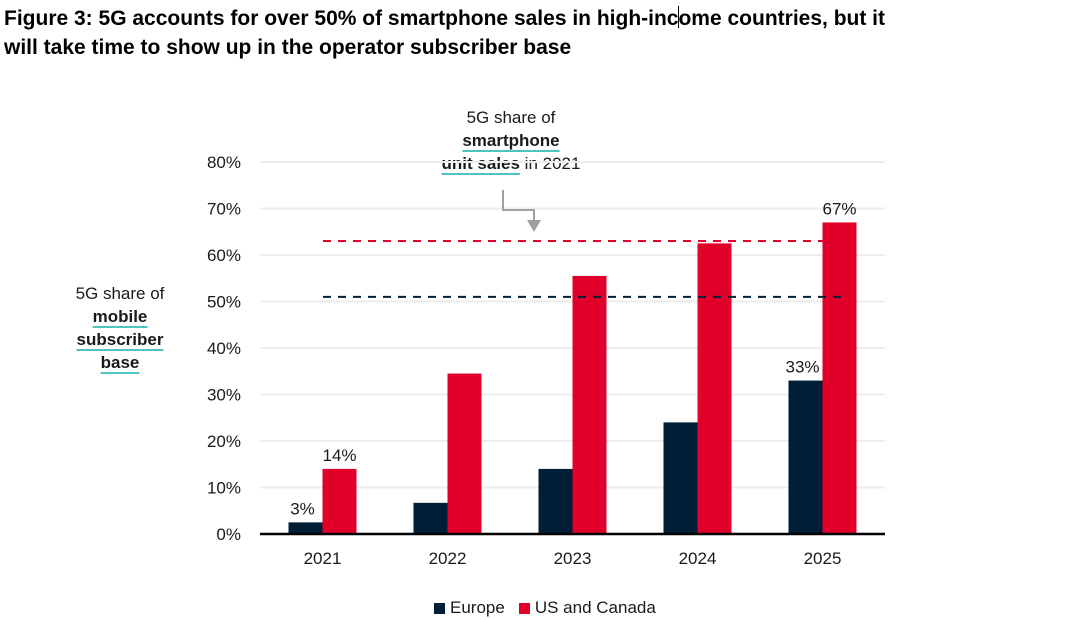 The height and width of the screenshot is (620, 1068). I want to click on y-tick-label: 0%, so click(228, 534).